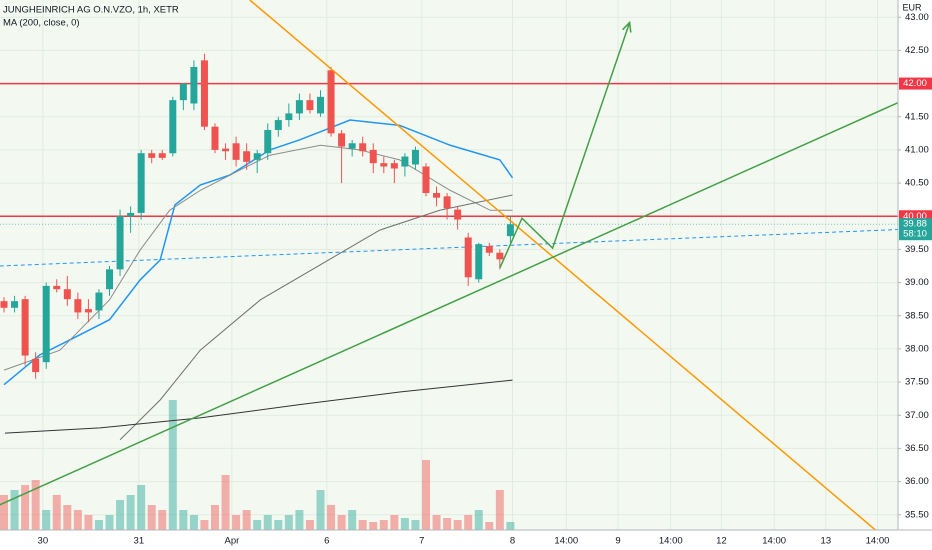  What do you see at coordinates (421, 541) in the screenshot?
I see `x-tick-label: 7` at bounding box center [421, 541].